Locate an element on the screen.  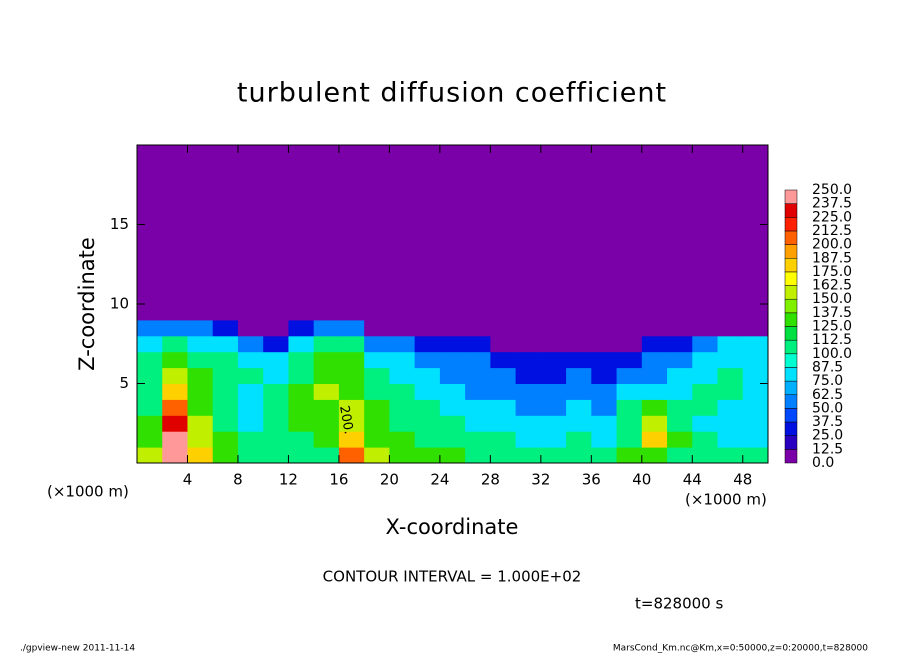
x-unit-label: (×1000 m) is located at coordinates (88, 492).